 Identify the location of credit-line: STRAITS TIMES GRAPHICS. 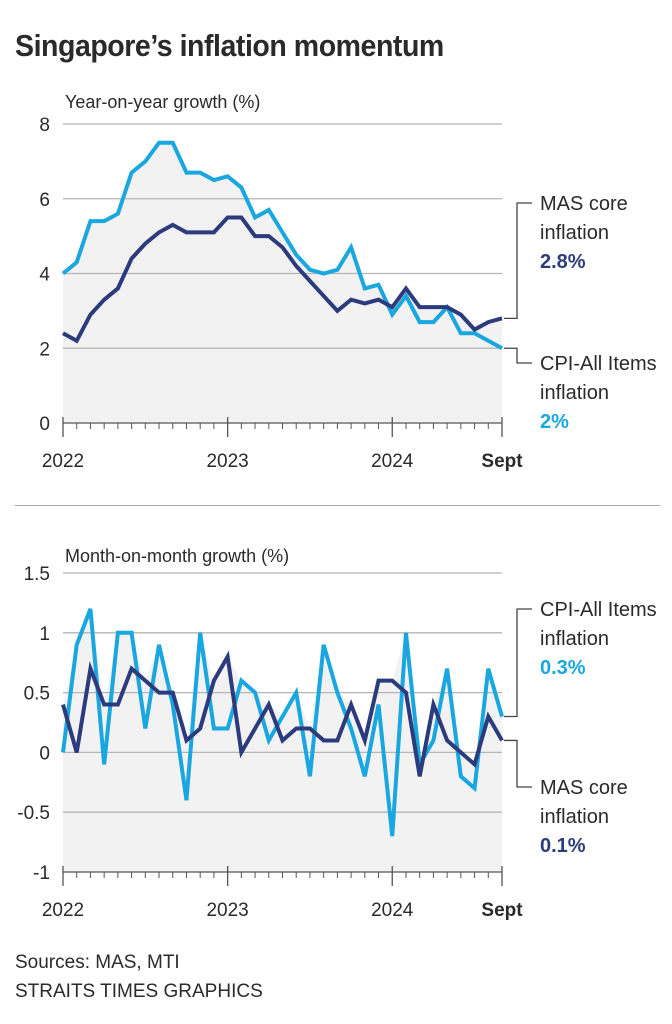
(139, 991).